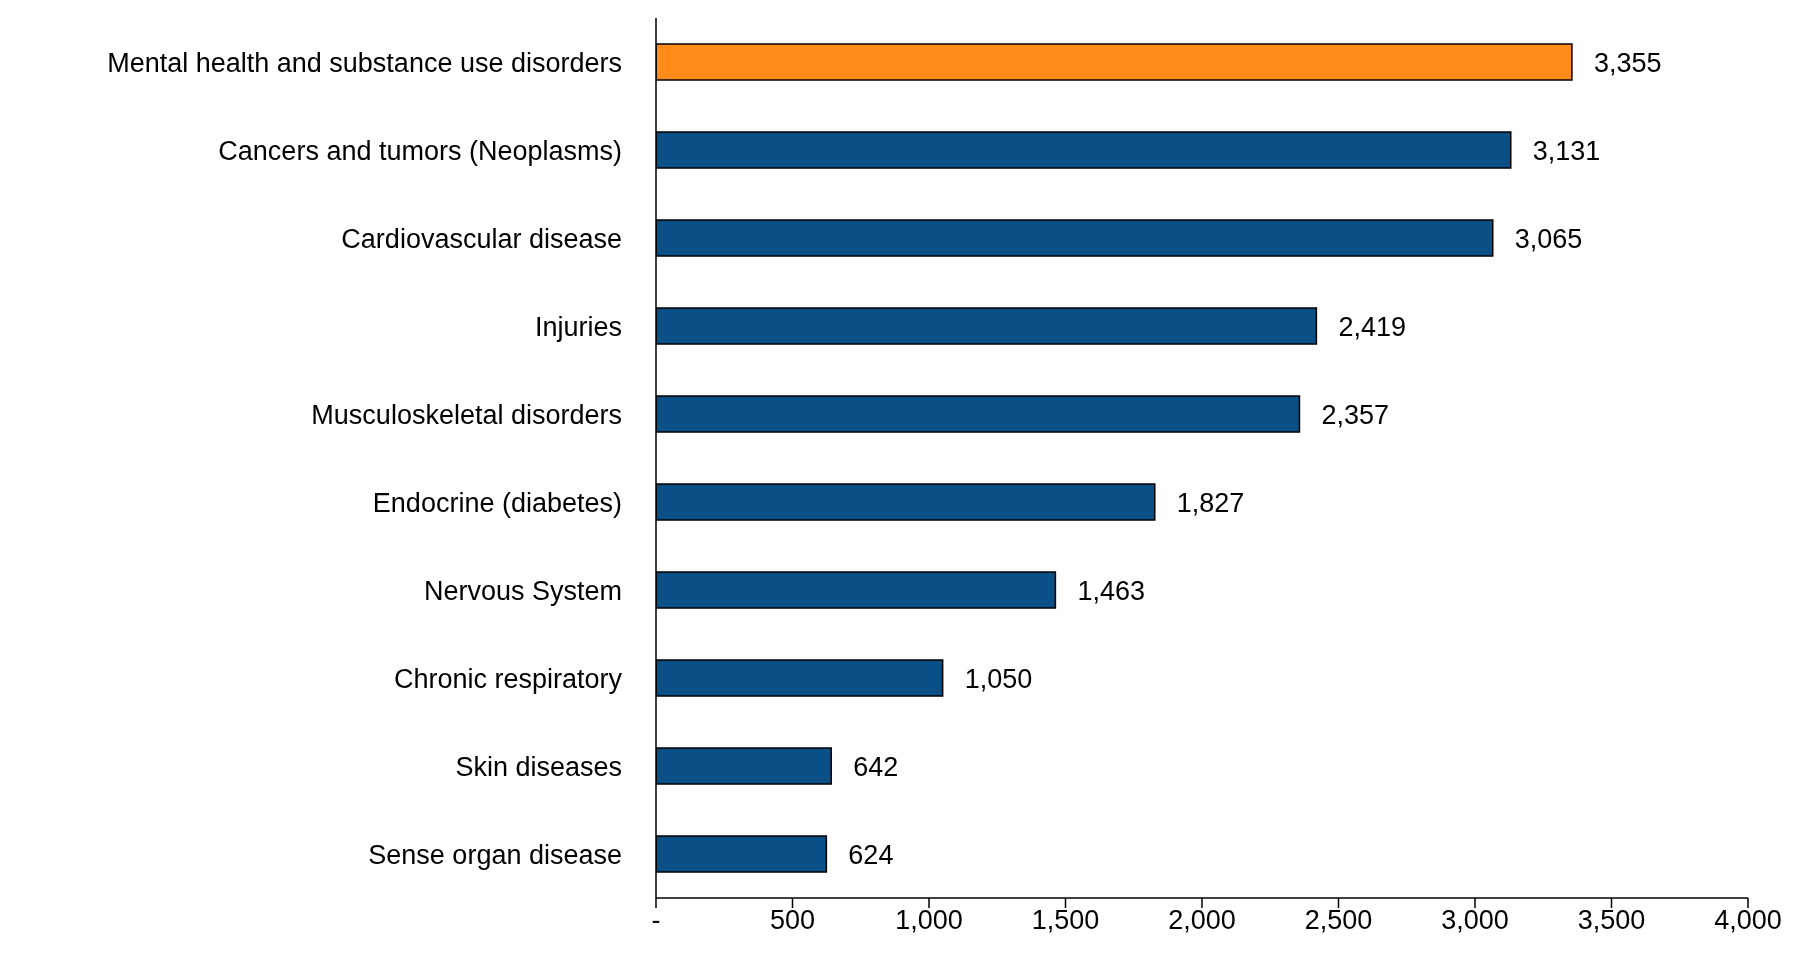 The width and height of the screenshot is (1814, 978). I want to click on y-tick-label: Cardiovascular disease, so click(481, 238).